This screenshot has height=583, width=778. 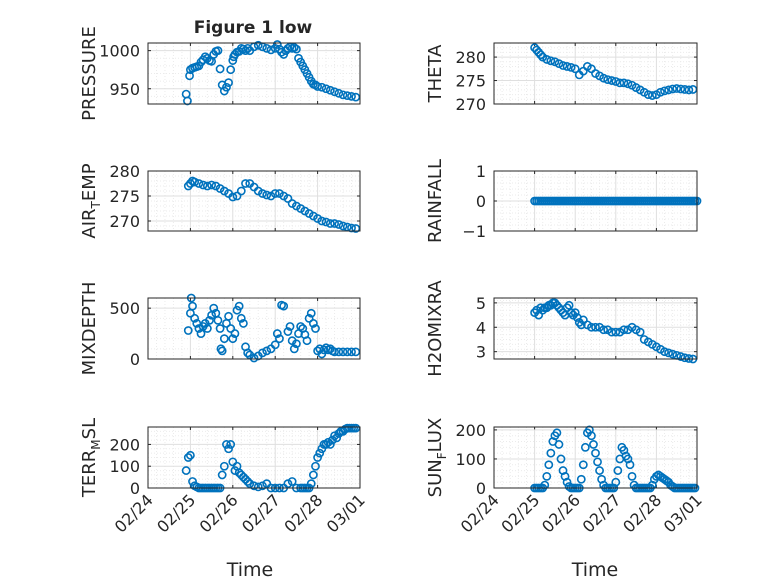 What do you see at coordinates (124, 196) in the screenshot?
I see `y-tick-label: 275` at bounding box center [124, 196].